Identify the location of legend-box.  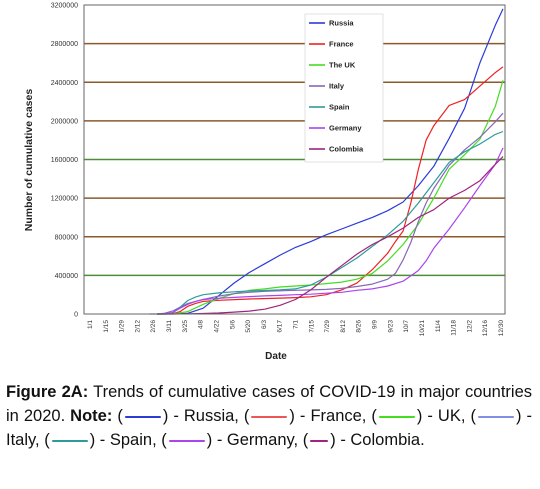
(344, 88).